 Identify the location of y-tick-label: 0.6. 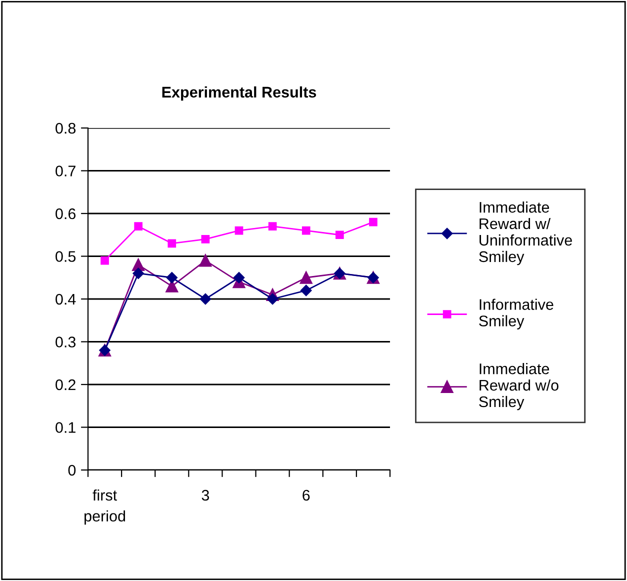
(66, 214).